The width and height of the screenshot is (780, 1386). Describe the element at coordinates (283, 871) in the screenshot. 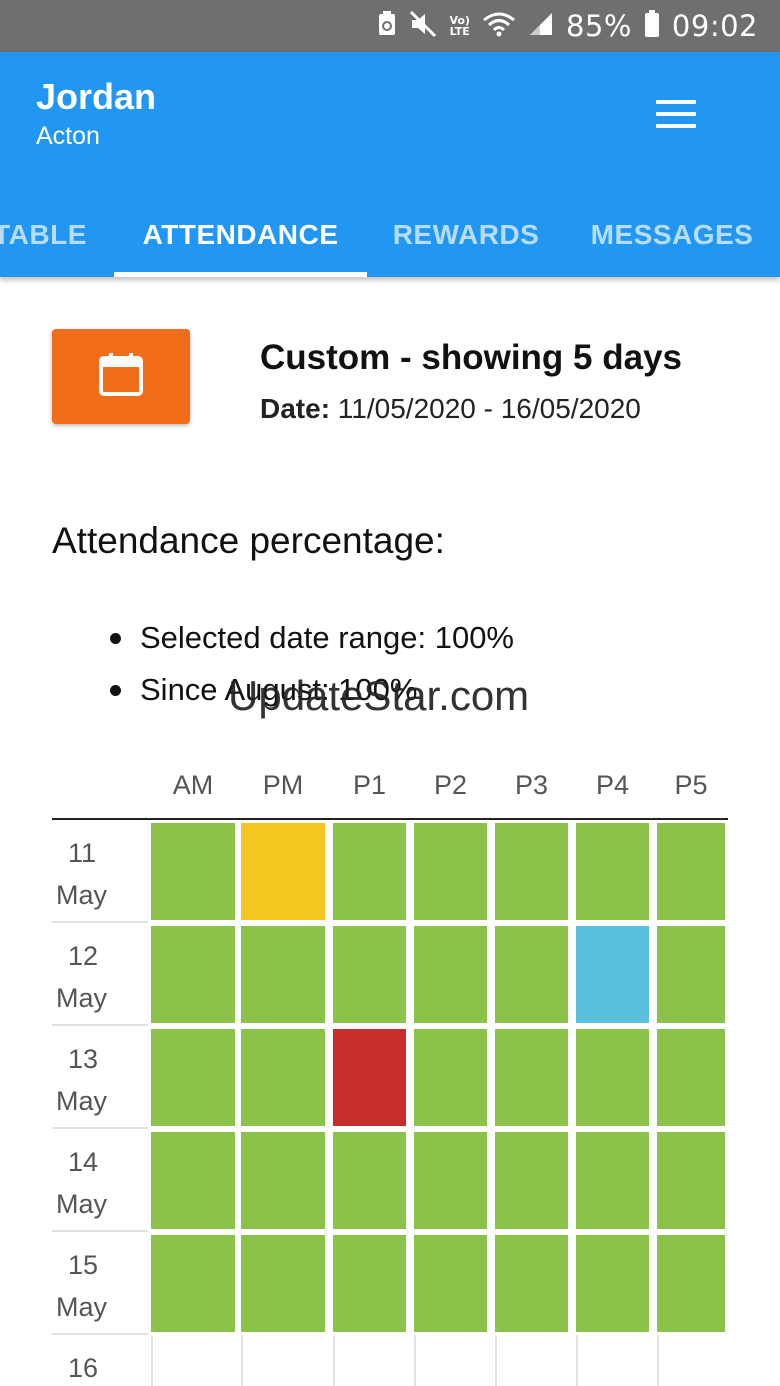

I see `attendance-cell-late` at that location.